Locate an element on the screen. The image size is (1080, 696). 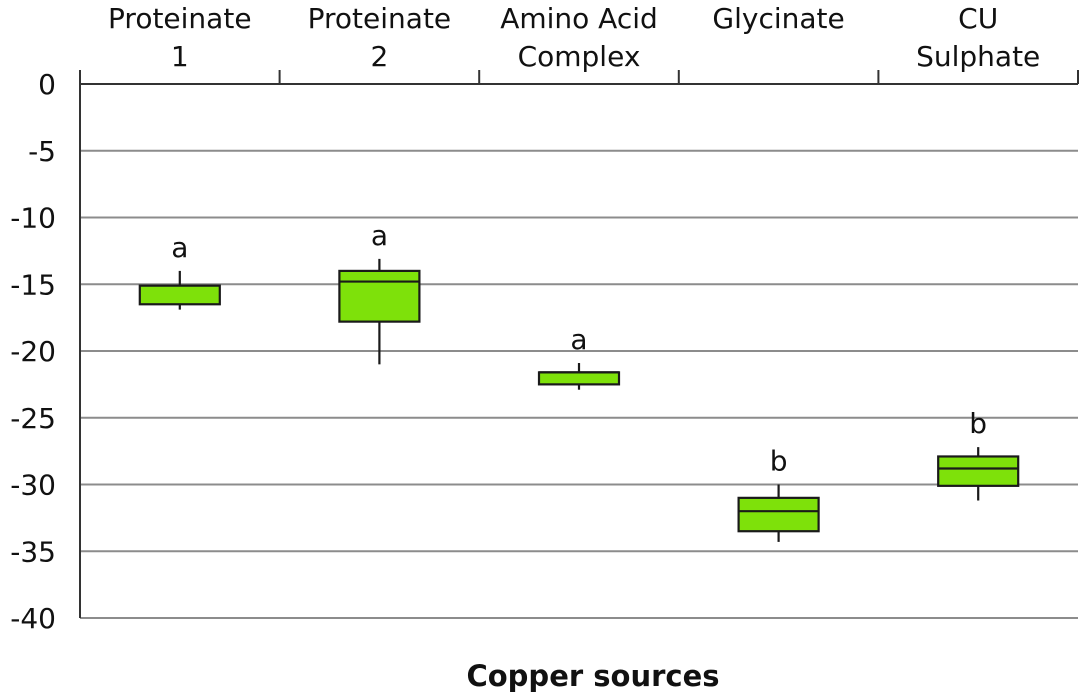
y-tick-label: -15 is located at coordinates (33, 284).